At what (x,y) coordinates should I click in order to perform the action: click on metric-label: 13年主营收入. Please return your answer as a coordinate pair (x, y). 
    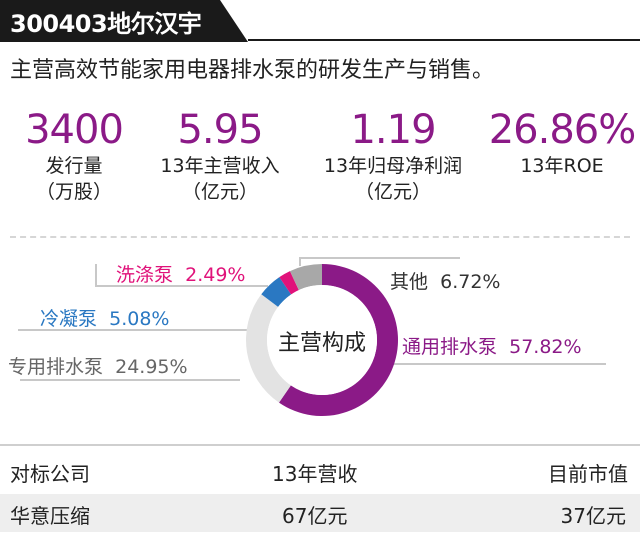
    Looking at the image, I should click on (220, 166).